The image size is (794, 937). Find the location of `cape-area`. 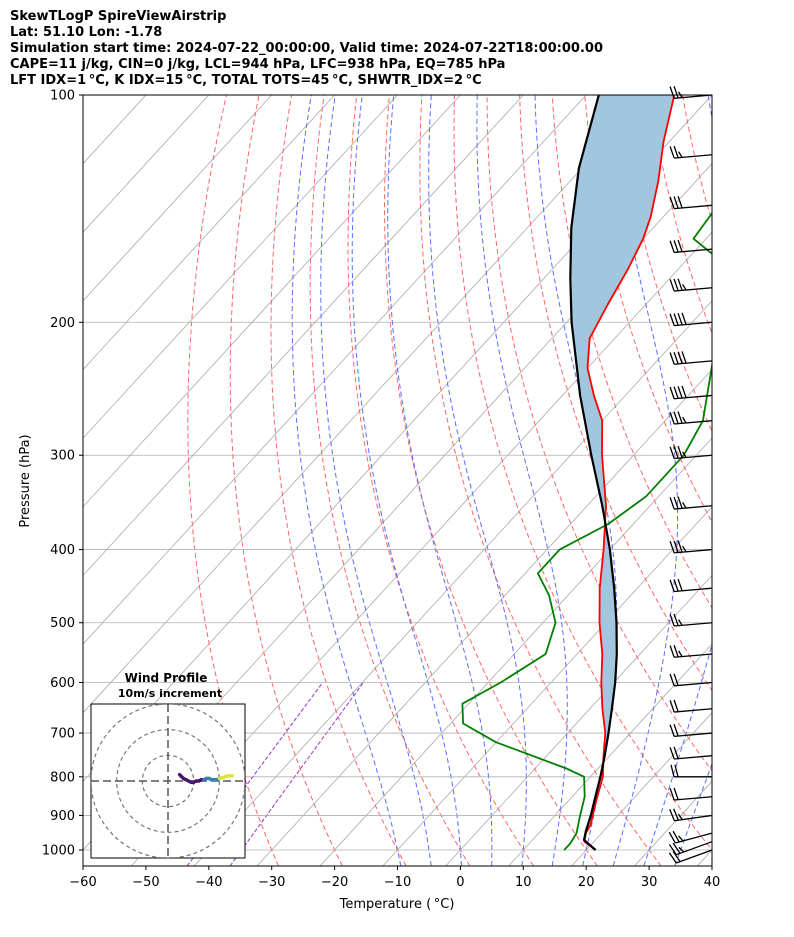

cape-area is located at coordinates (622, 472).